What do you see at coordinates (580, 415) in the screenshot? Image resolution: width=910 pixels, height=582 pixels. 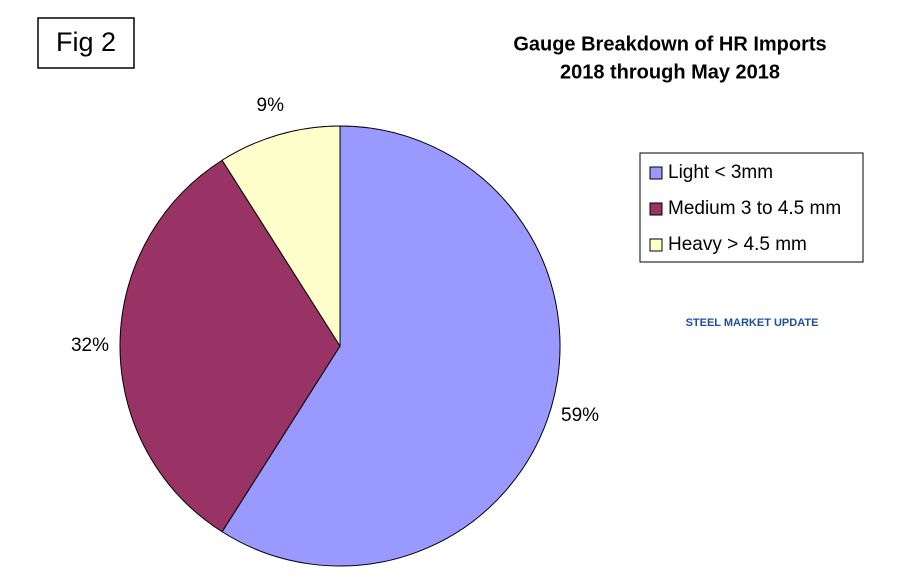 I see `data-label: 59%` at bounding box center [580, 415].